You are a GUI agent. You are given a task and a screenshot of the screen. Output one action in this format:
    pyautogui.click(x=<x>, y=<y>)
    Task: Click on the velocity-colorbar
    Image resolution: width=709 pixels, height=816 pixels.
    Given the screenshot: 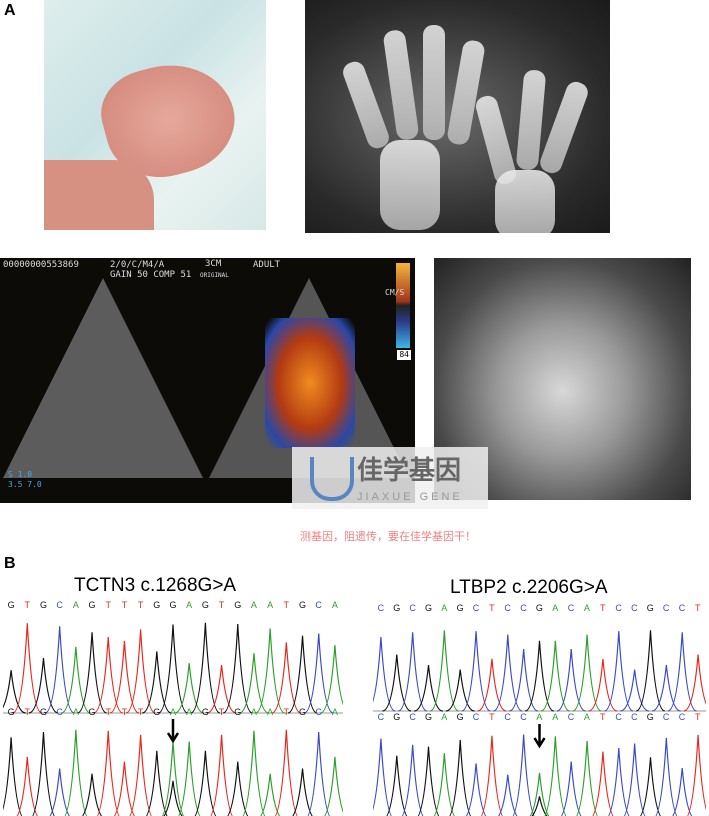 What is the action you would take?
    pyautogui.click(x=403, y=305)
    